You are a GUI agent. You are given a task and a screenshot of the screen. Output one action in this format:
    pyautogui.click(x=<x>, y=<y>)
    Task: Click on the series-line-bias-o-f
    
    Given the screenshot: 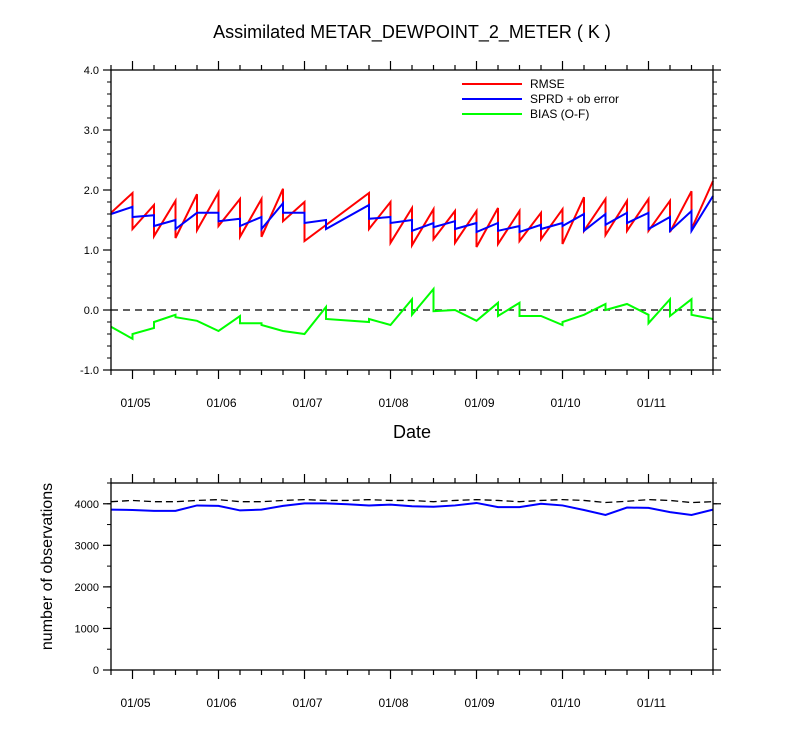 What is the action you would take?
    pyautogui.click(x=412, y=313)
    